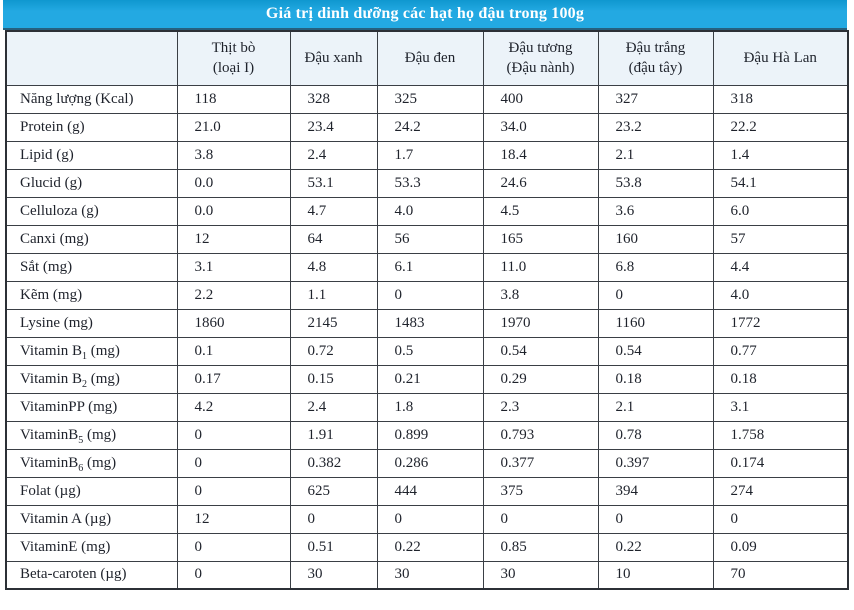 This screenshot has width=854, height=610. Describe the element at coordinates (430, 407) in the screenshot. I see `value-cell: 1.8` at that location.